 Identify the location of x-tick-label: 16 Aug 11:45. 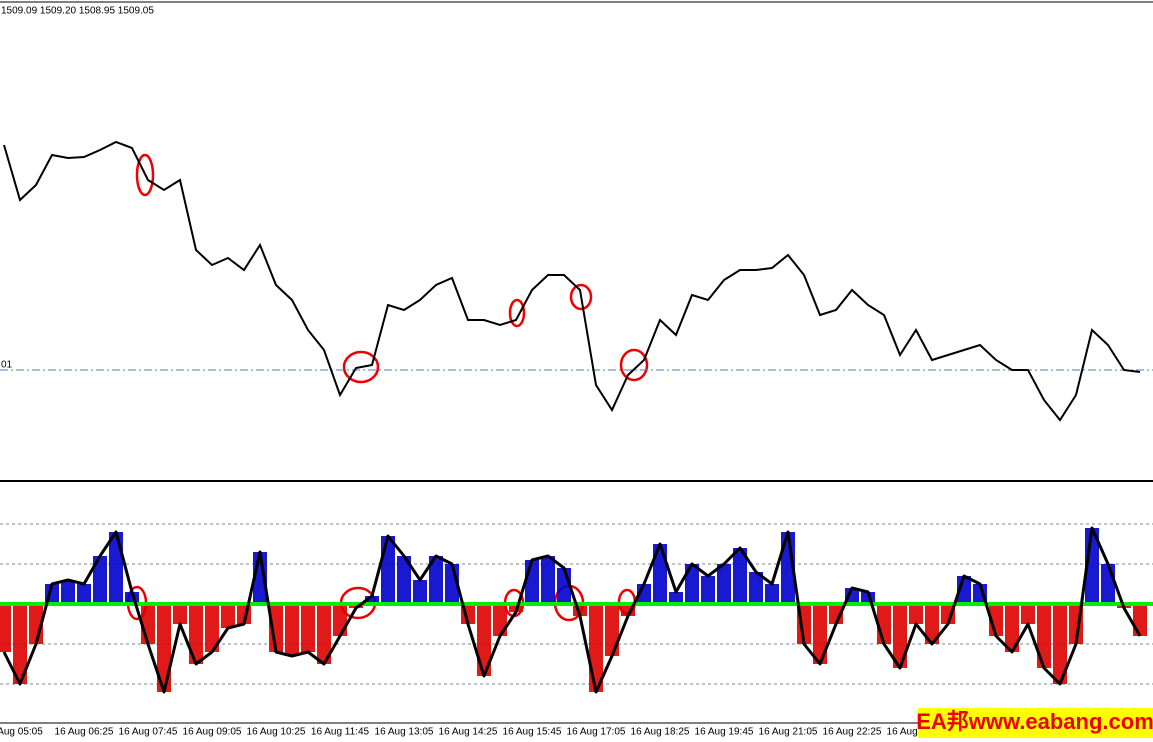
(340, 732).